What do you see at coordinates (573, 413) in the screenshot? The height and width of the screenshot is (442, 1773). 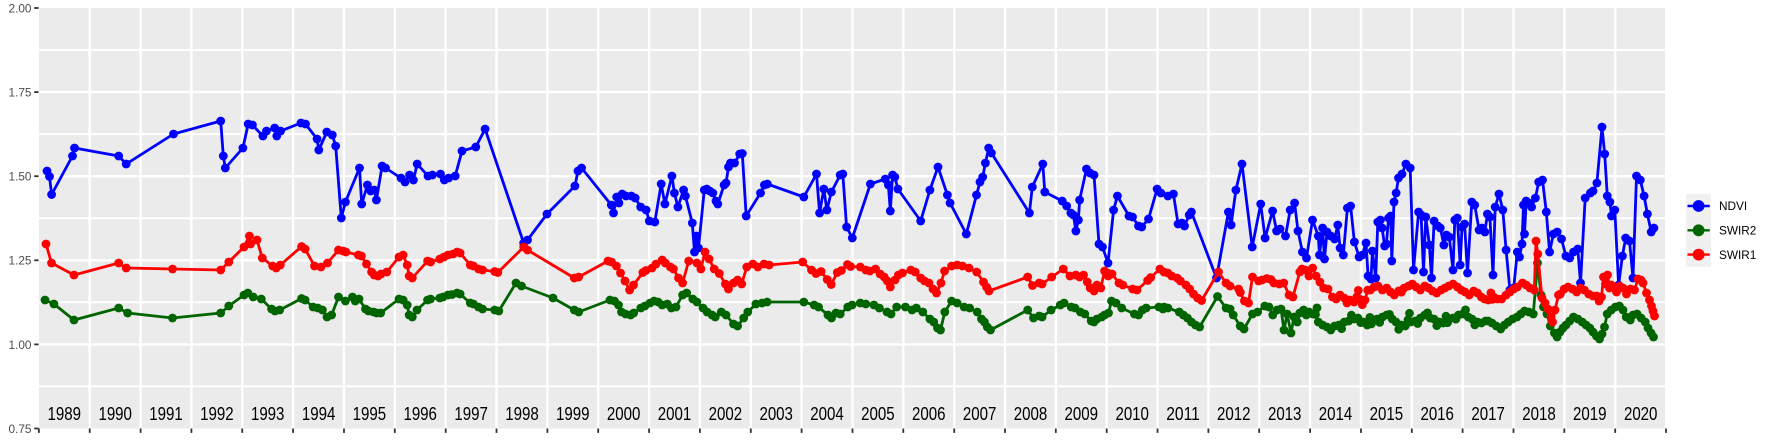 I see `svg-text: 1999` at bounding box center [573, 413].